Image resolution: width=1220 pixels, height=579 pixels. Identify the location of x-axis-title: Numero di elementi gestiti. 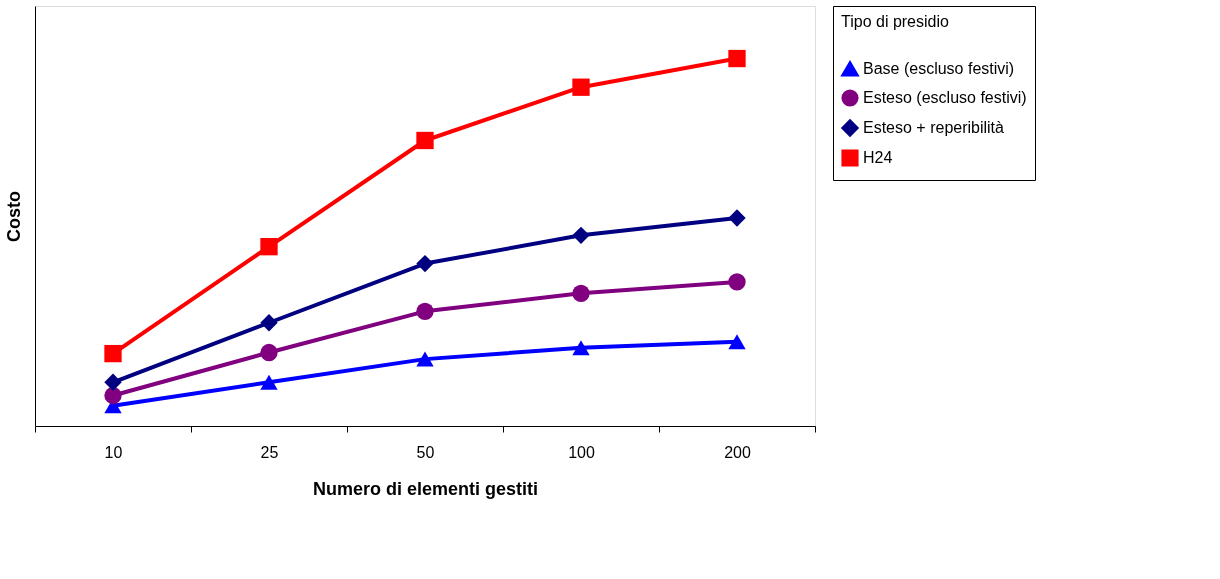
(425, 488).